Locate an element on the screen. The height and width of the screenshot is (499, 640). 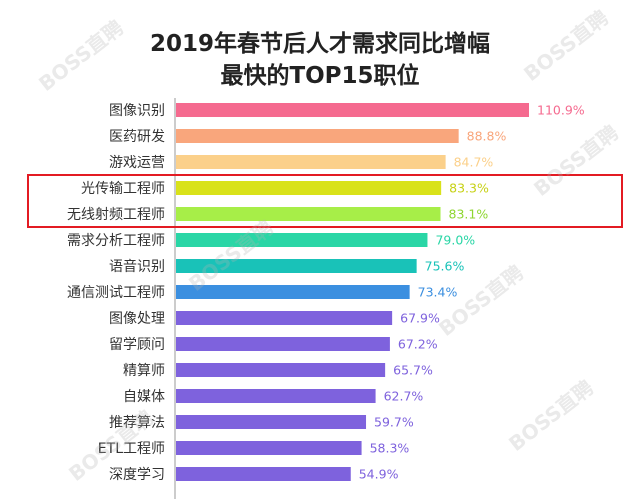
value-label: 110.9% is located at coordinates (561, 110).